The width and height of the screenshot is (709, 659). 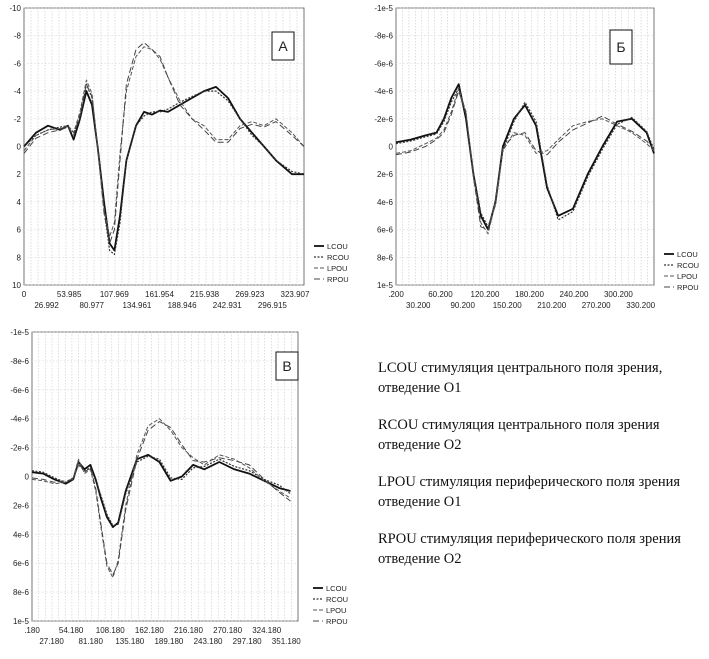 I want to click on x-tick-label: 30.200, so click(x=418, y=305).